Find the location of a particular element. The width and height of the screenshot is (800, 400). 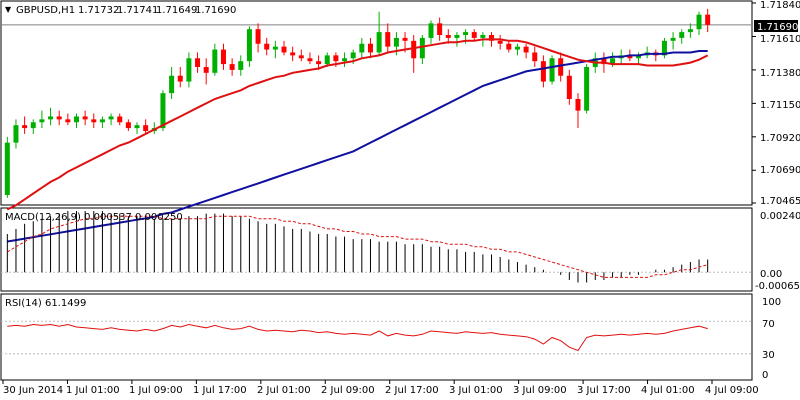

rsi-axis: 100 70 30 0 is located at coordinates (771, 339).